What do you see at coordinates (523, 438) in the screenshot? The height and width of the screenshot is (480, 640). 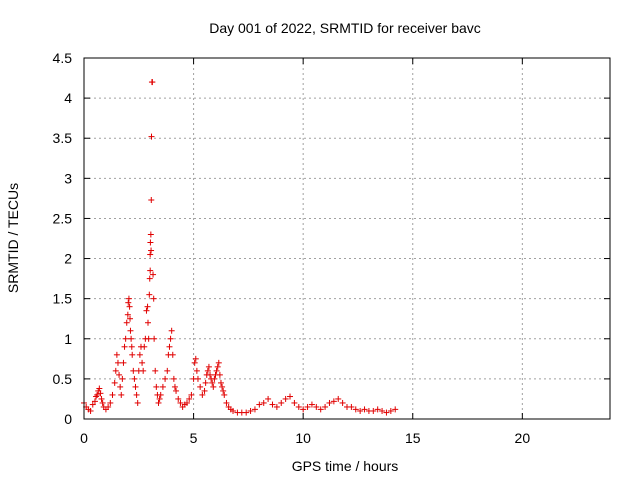 I see `x-tick-label: 20` at bounding box center [523, 438].